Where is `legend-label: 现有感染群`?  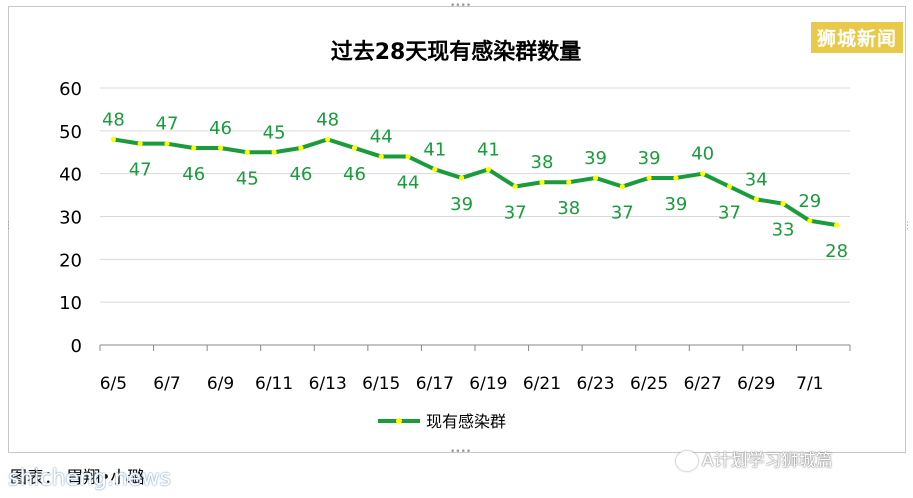
legend-label: 现有感染群 is located at coordinates (466, 421).